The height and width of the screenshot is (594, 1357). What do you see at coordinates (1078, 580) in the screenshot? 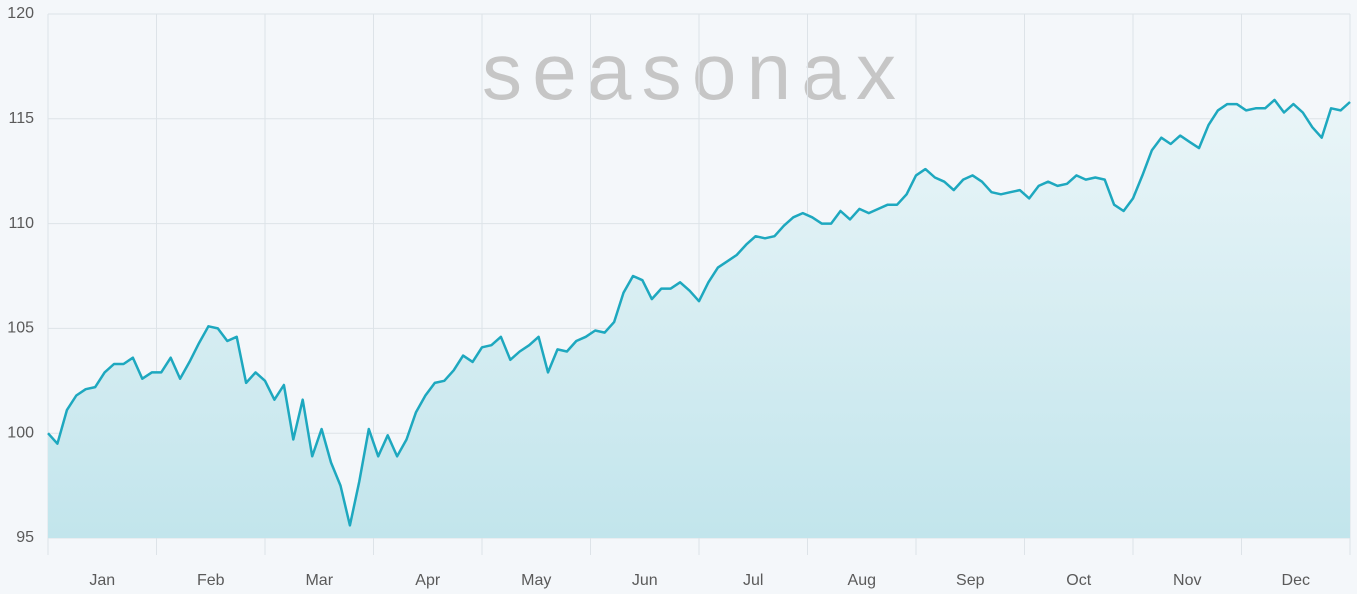
I see `x-tick-label: Oct` at bounding box center [1078, 580].